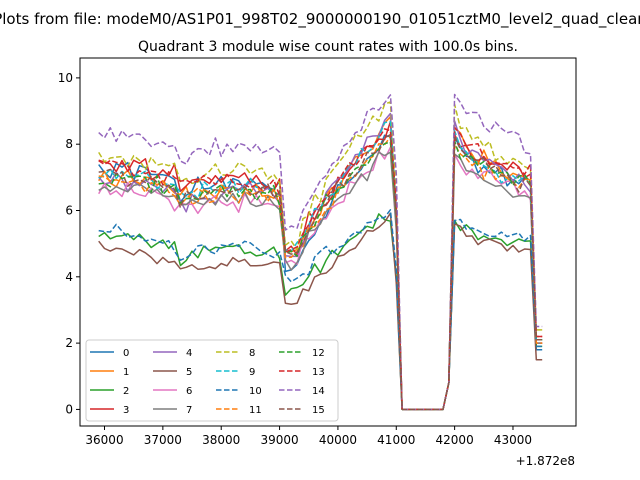  I want to click on x-tick-label: 39000, so click(279, 440).